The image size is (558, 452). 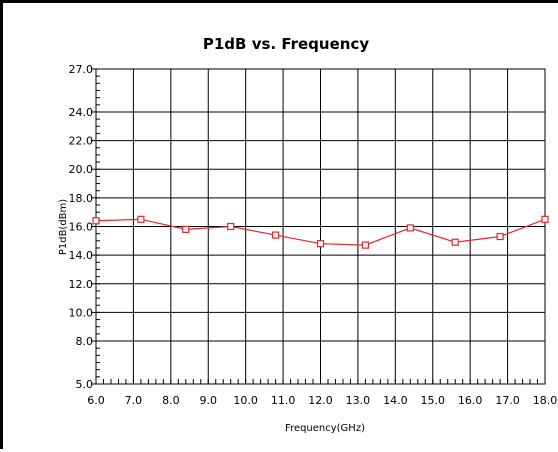 I want to click on x-tick-label: 6.0, so click(x=96, y=400).